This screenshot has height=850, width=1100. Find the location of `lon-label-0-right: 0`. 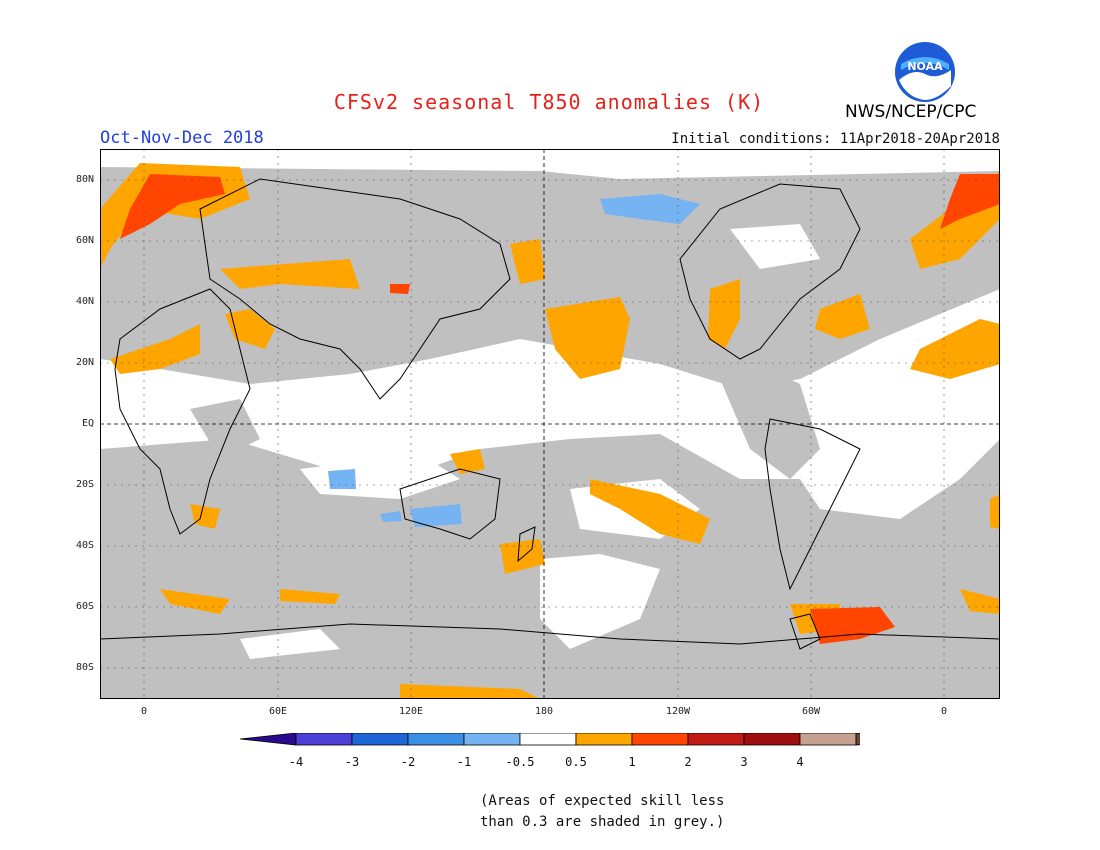

lon-label-0-right: 0 is located at coordinates (944, 711).